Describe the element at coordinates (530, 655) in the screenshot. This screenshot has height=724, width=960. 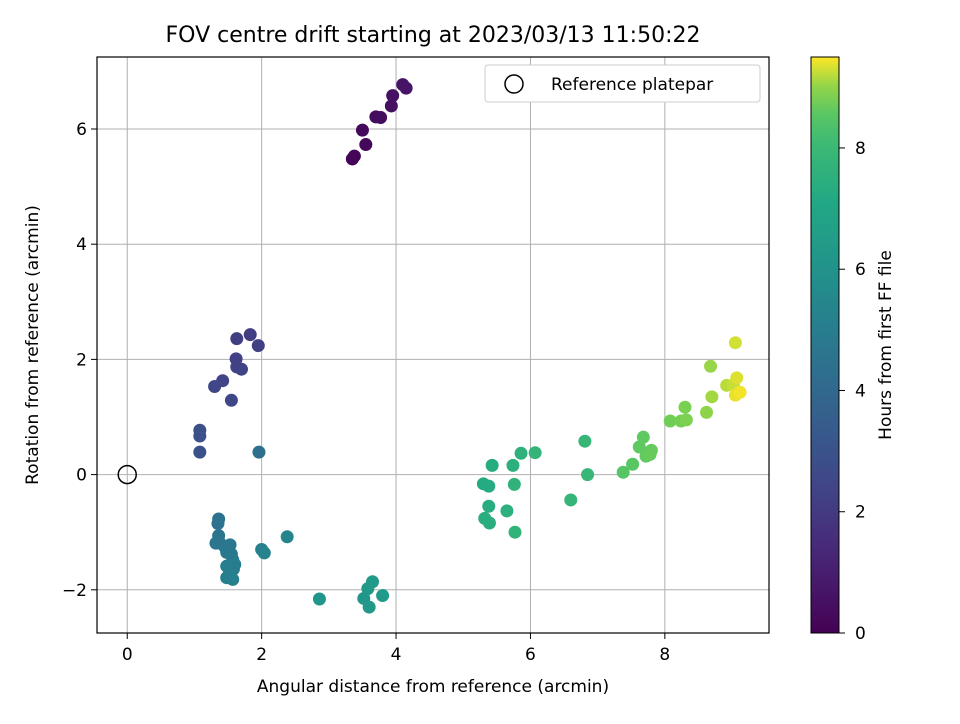
I see `x-tick-label: 6` at that location.